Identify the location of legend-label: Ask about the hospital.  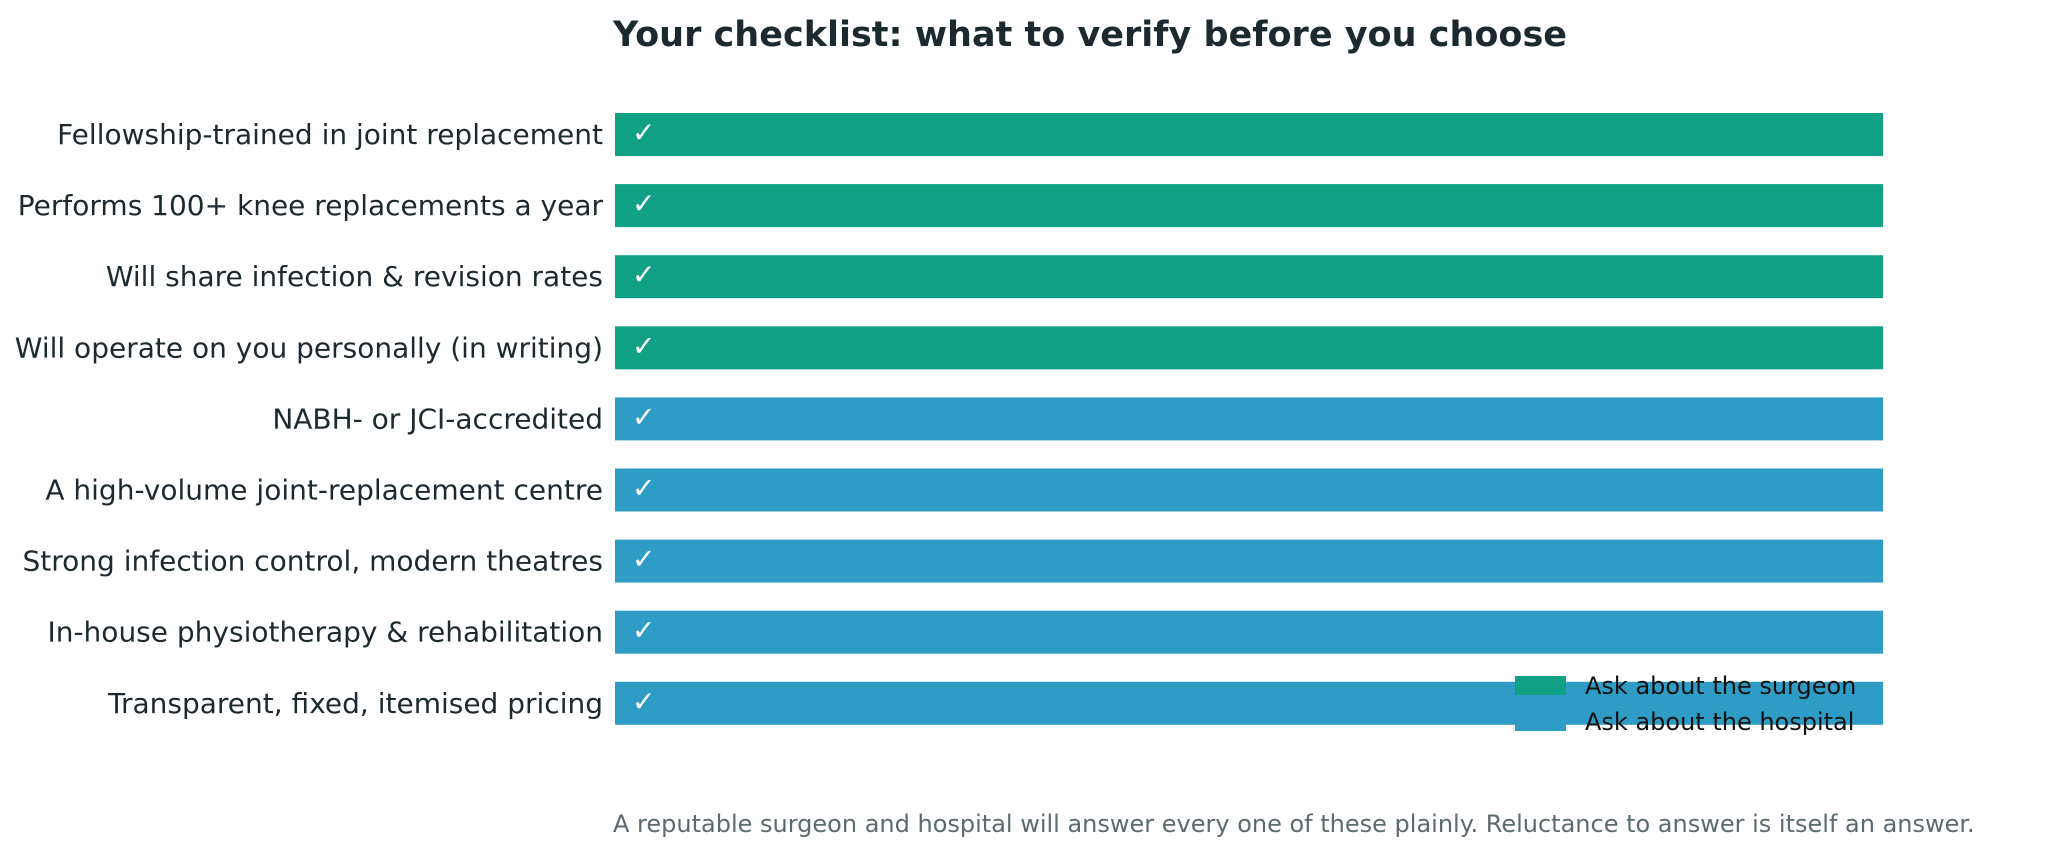
(1719, 722).